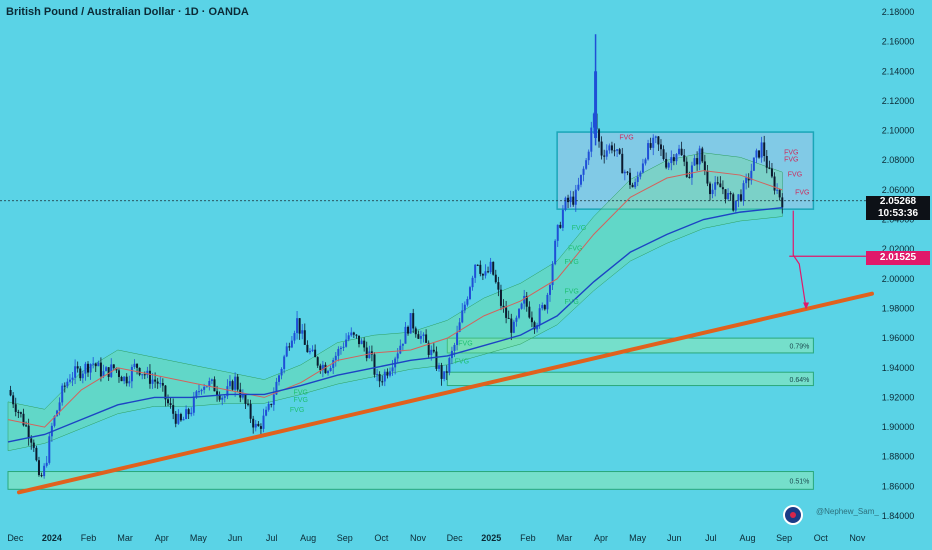 This screenshot has width=932, height=550. Describe the element at coordinates (898, 258) in the screenshot. I see `target-price-badge: 2.01525` at that location.